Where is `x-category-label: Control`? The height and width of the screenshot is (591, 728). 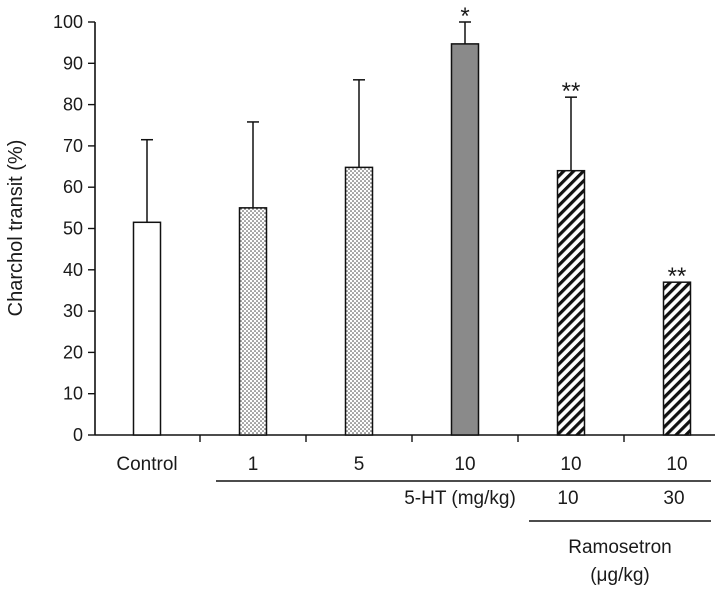 x-category-label: Control is located at coordinates (146, 464).